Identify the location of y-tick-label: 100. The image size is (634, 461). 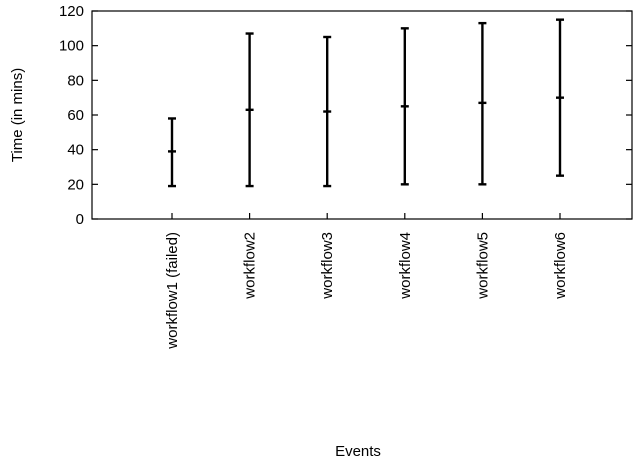
(71, 46).